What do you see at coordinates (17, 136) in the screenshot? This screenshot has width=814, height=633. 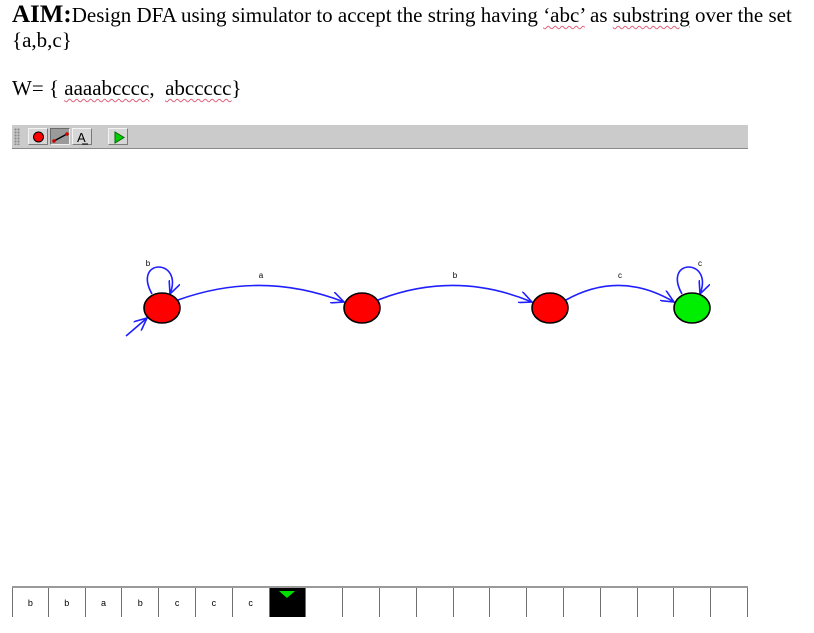 I see `toolbar-grip` at bounding box center [17, 136].